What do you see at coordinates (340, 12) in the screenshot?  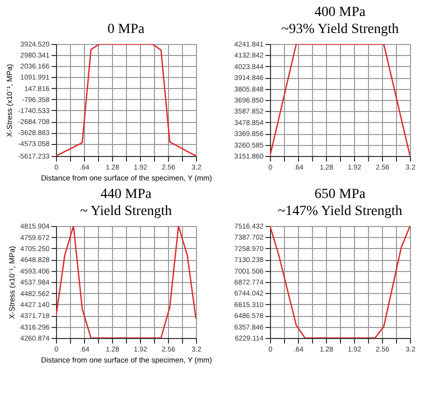 I see `chart-title: 400 MPa` at bounding box center [340, 12].